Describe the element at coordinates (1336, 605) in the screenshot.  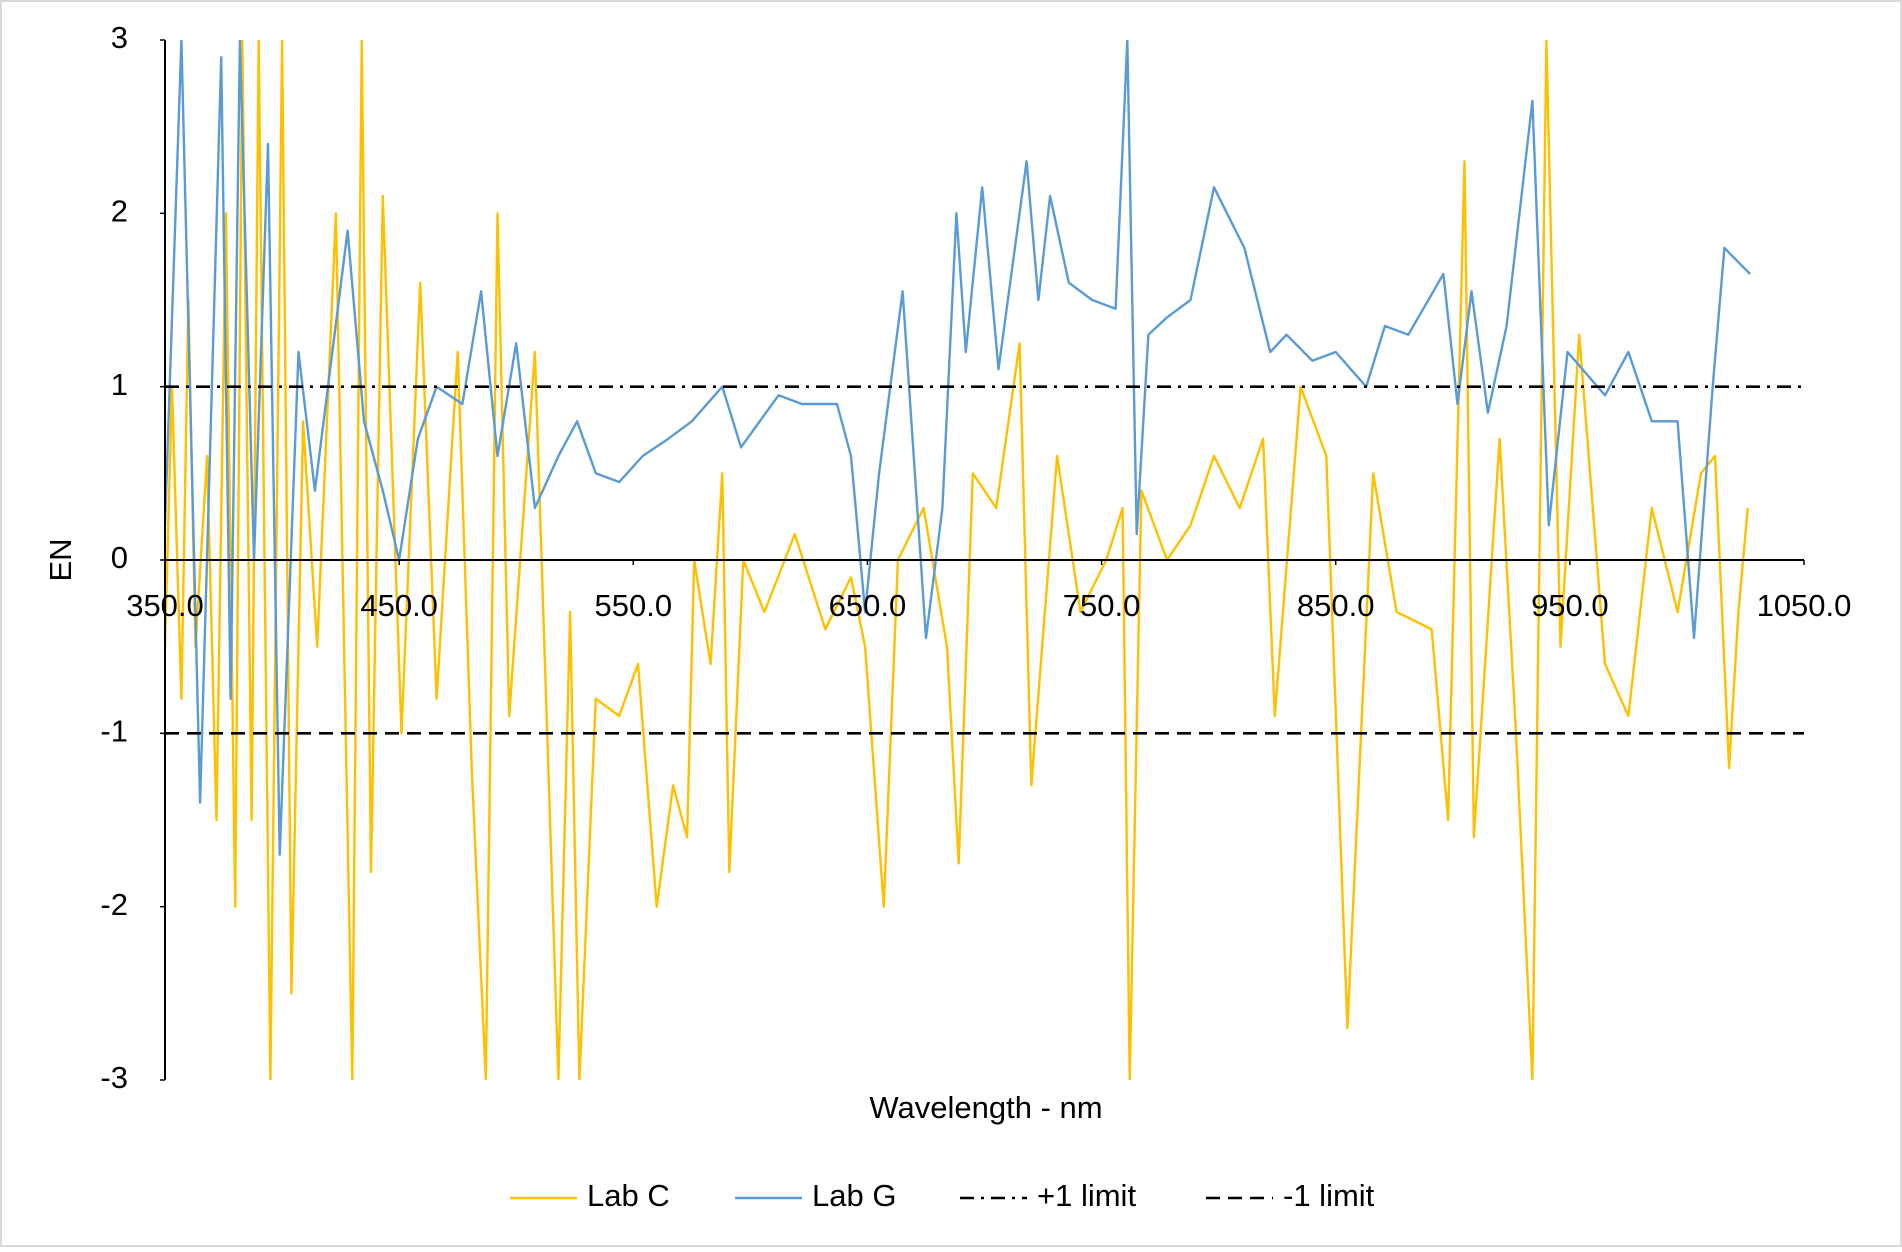
I see `x-tick-label: 850.0` at that location.